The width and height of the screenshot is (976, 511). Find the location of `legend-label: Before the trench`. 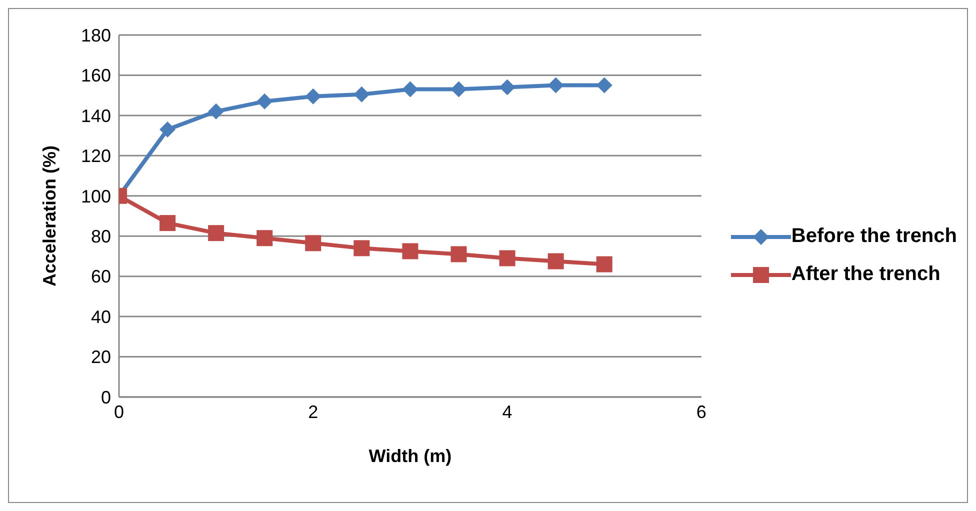

legend-label: Before the trench is located at coordinates (874, 236).